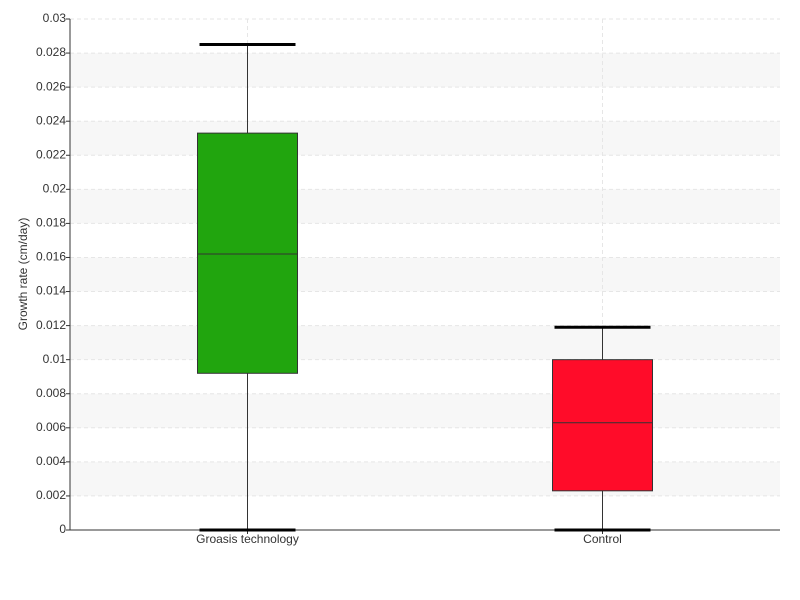 This screenshot has width=800, height=600. Describe the element at coordinates (51, 393) in the screenshot. I see `y-tick-label: 0.008` at that location.